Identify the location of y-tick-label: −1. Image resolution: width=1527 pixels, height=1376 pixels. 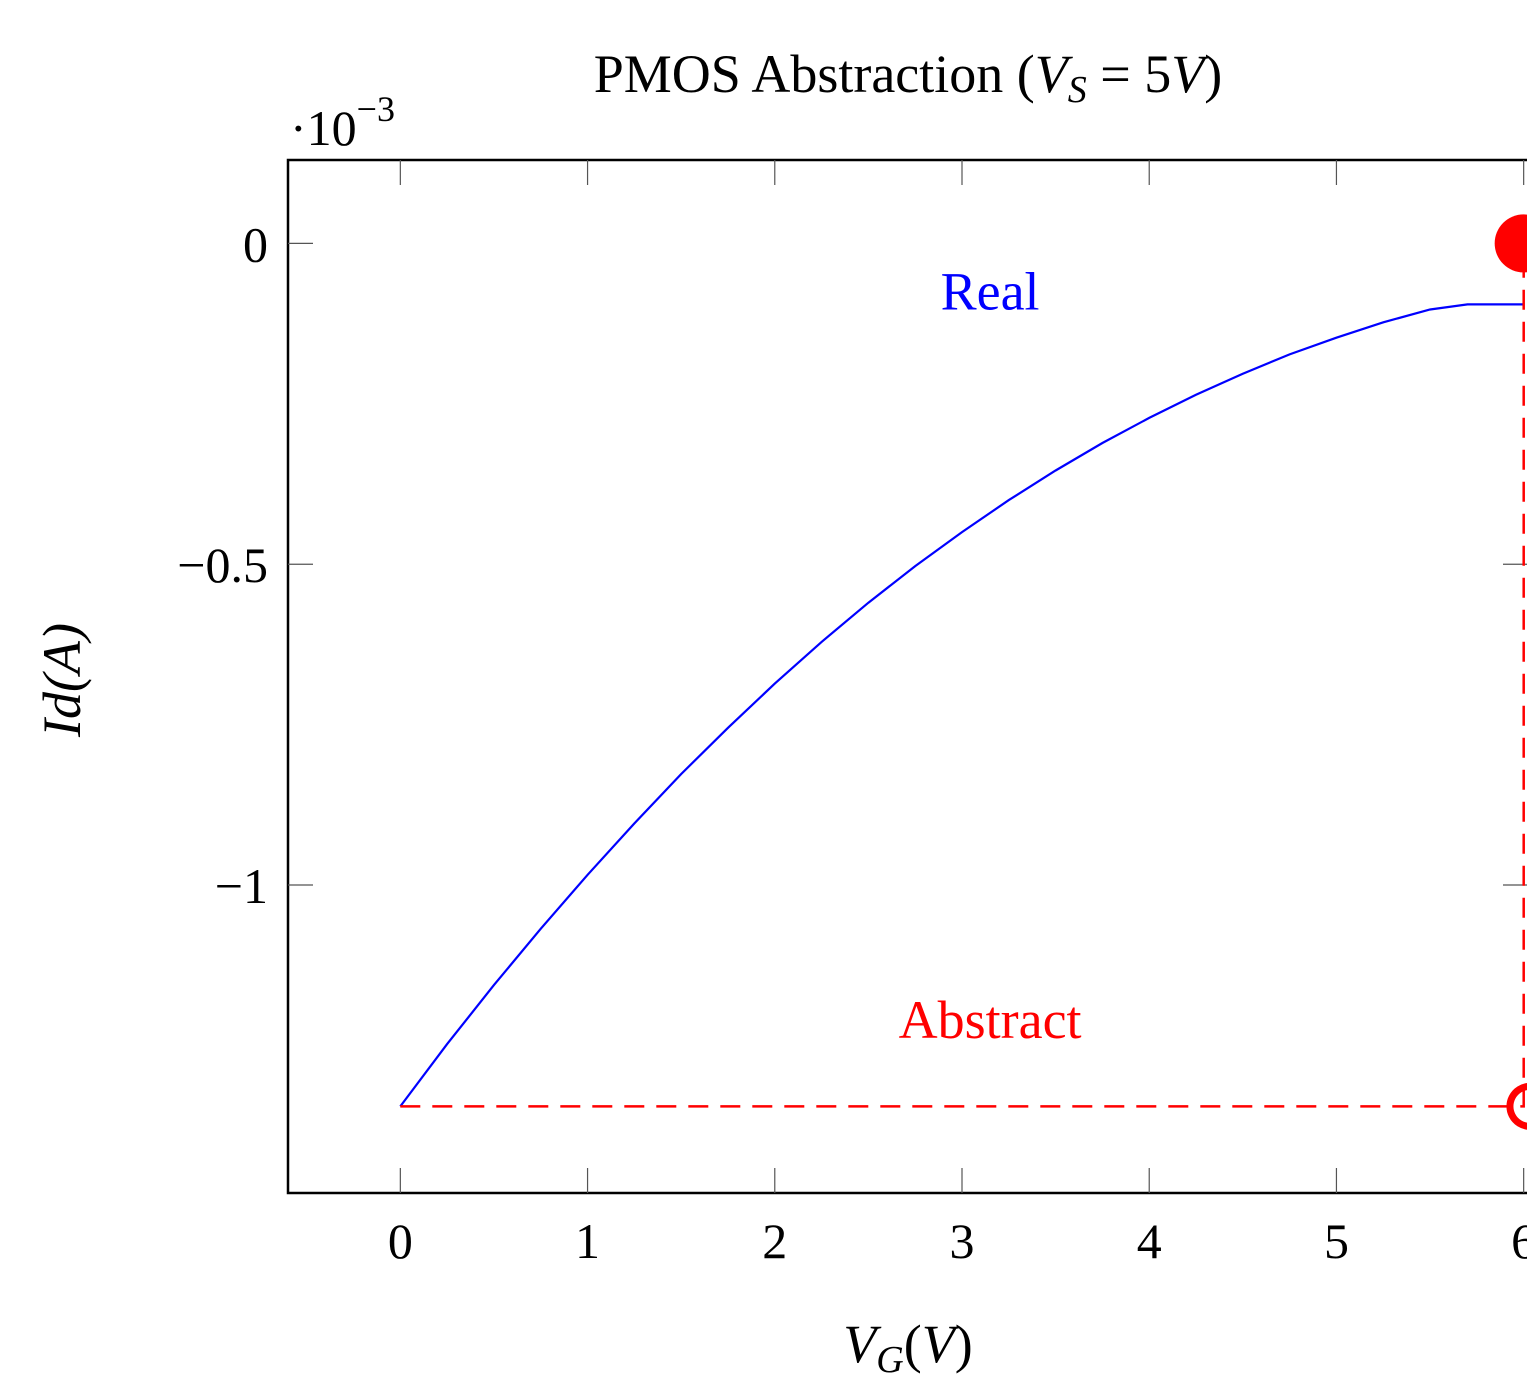
(241, 886).